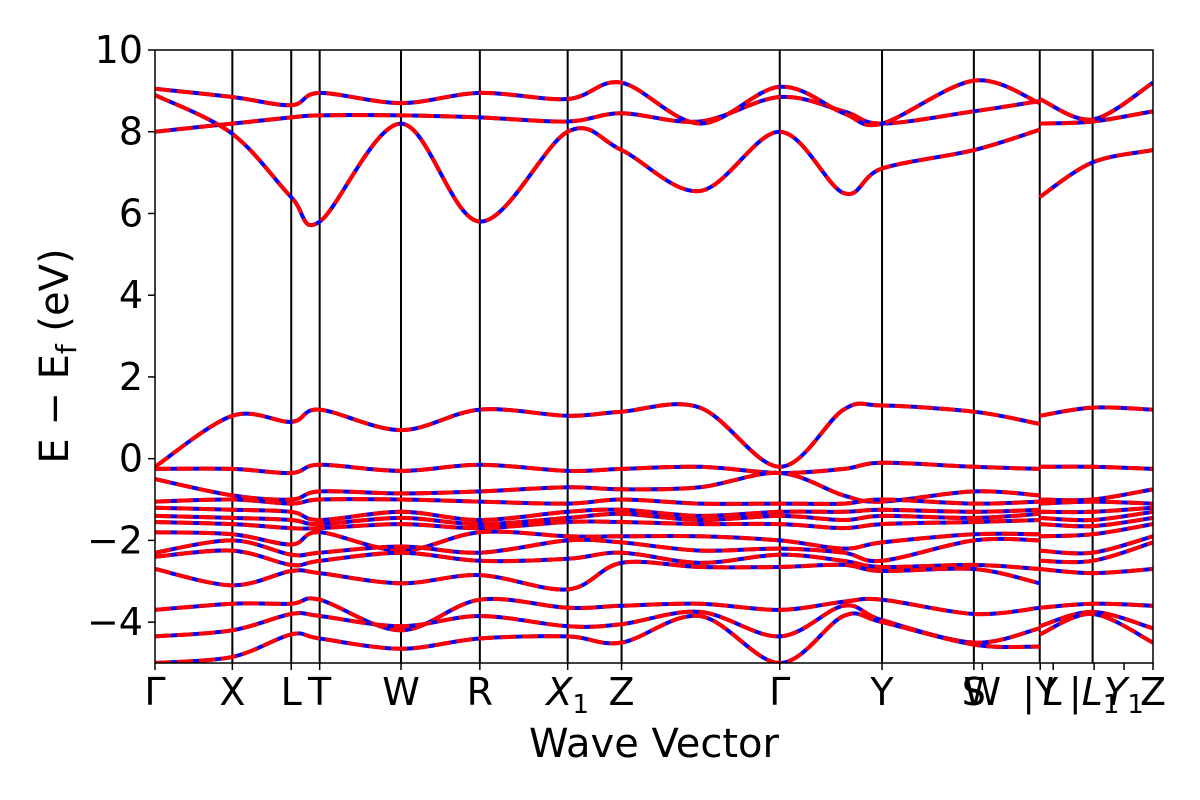 This screenshot has height=800, width=1200. Describe the element at coordinates (131, 295) in the screenshot. I see `y-tick-label-4: 4` at that location.